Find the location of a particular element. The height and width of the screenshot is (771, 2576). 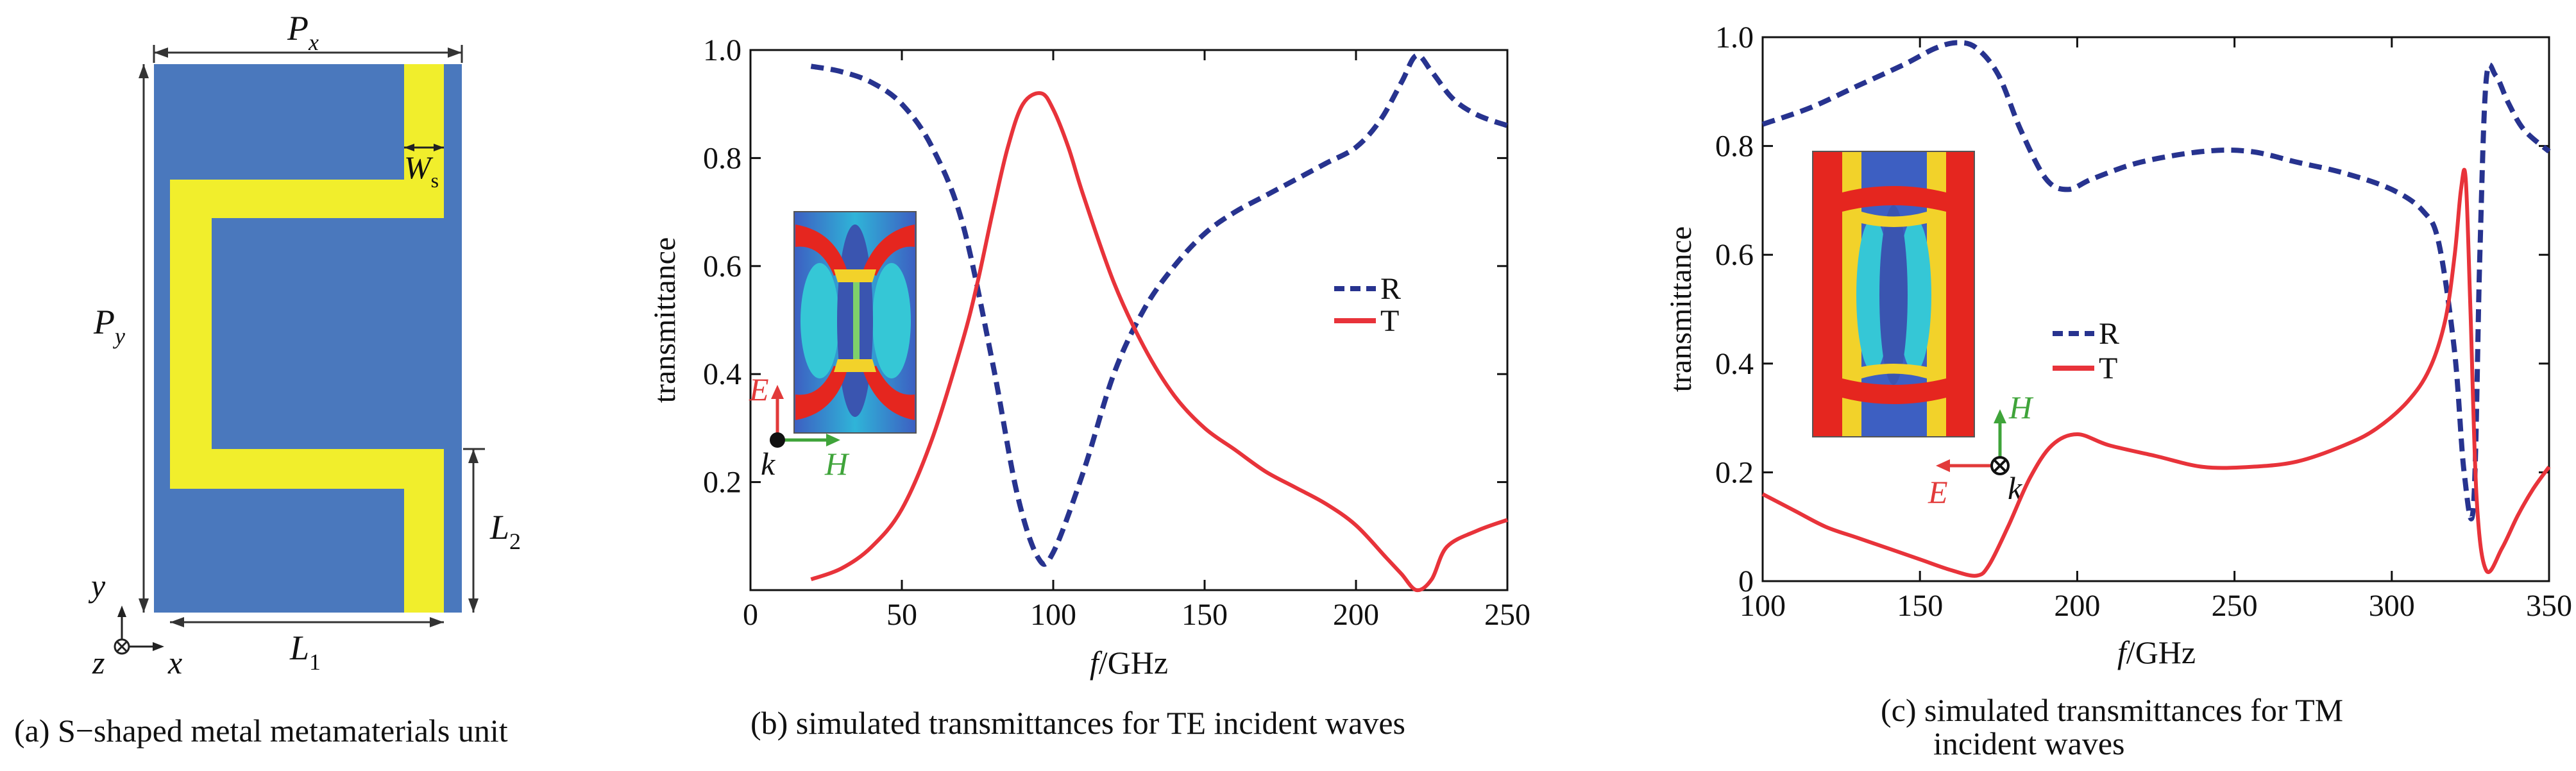

py-arrow-bottom is located at coordinates (144, 605).